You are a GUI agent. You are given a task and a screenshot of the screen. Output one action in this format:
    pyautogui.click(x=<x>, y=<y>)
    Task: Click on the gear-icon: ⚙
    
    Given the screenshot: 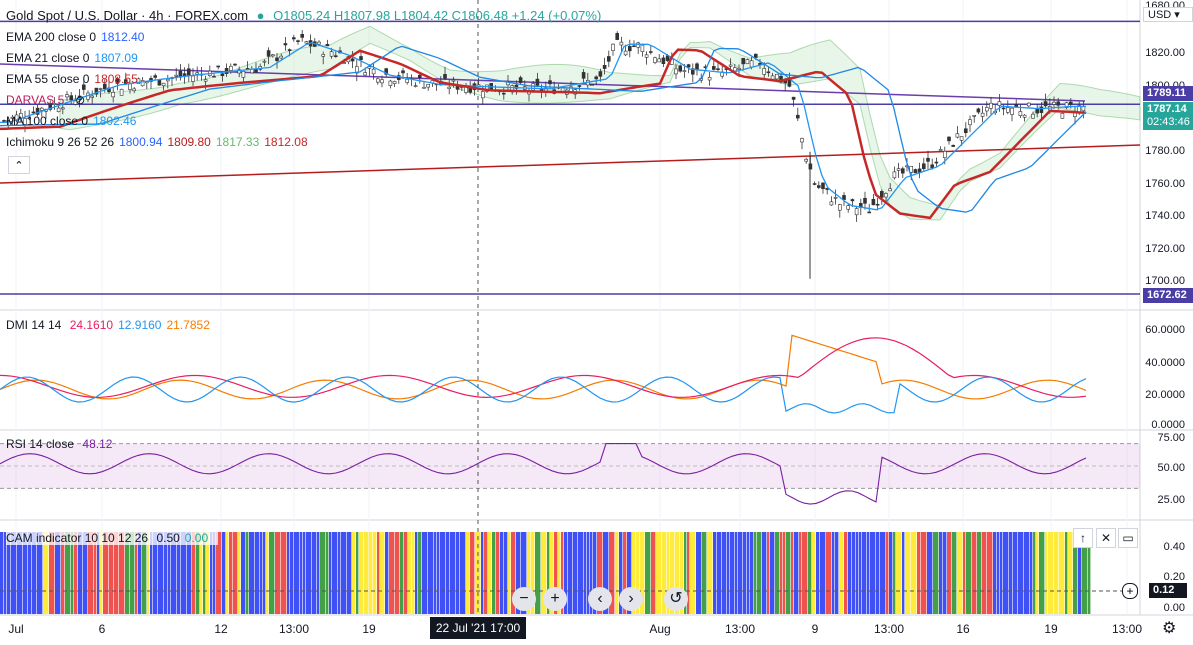 What is the action you would take?
    pyautogui.click(x=1169, y=628)
    